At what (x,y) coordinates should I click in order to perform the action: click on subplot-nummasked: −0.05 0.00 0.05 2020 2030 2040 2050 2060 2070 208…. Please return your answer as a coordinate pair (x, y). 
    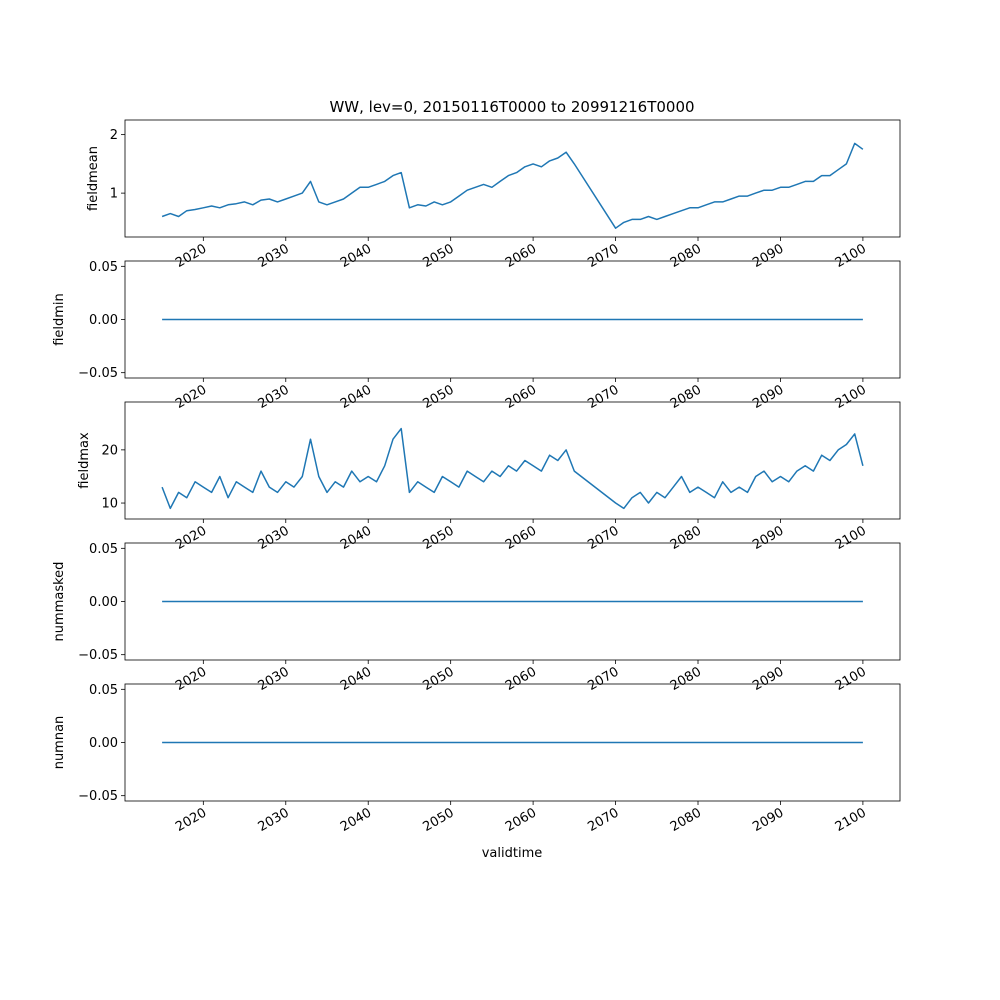
    Looking at the image, I should click on (476, 618).